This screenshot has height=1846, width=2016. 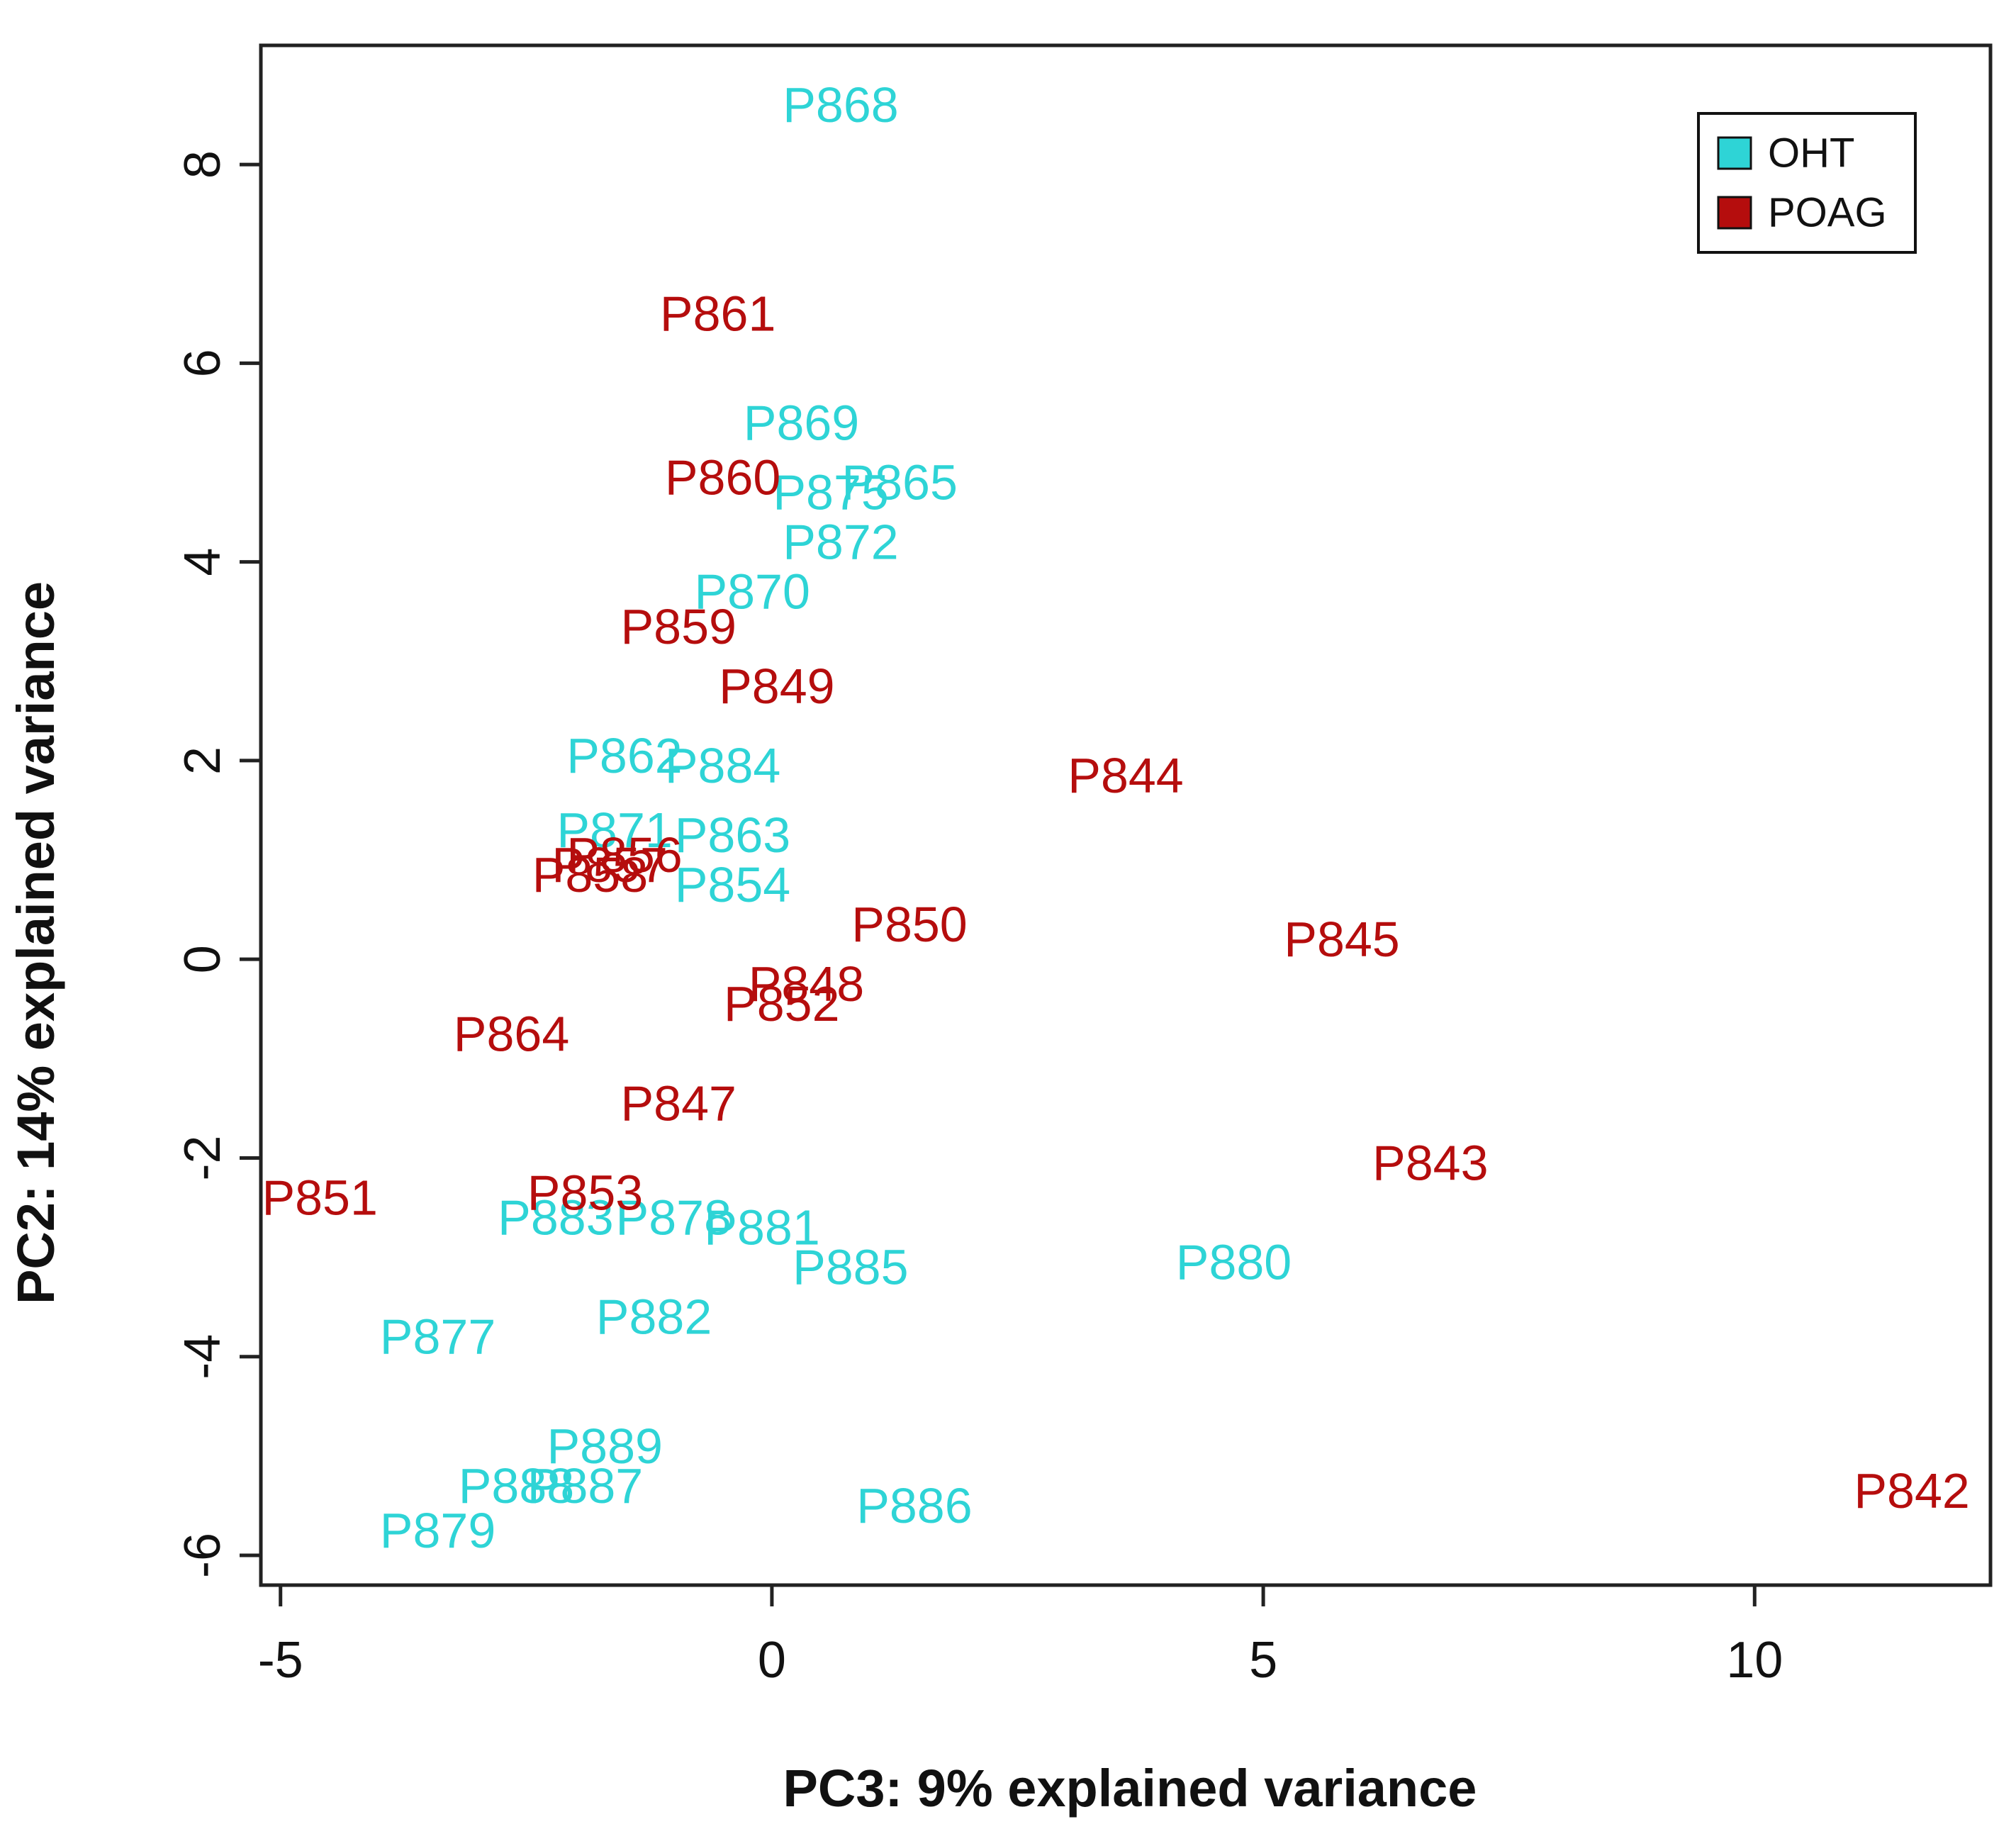 I want to click on point-label-p864: P864, so click(x=512, y=1033).